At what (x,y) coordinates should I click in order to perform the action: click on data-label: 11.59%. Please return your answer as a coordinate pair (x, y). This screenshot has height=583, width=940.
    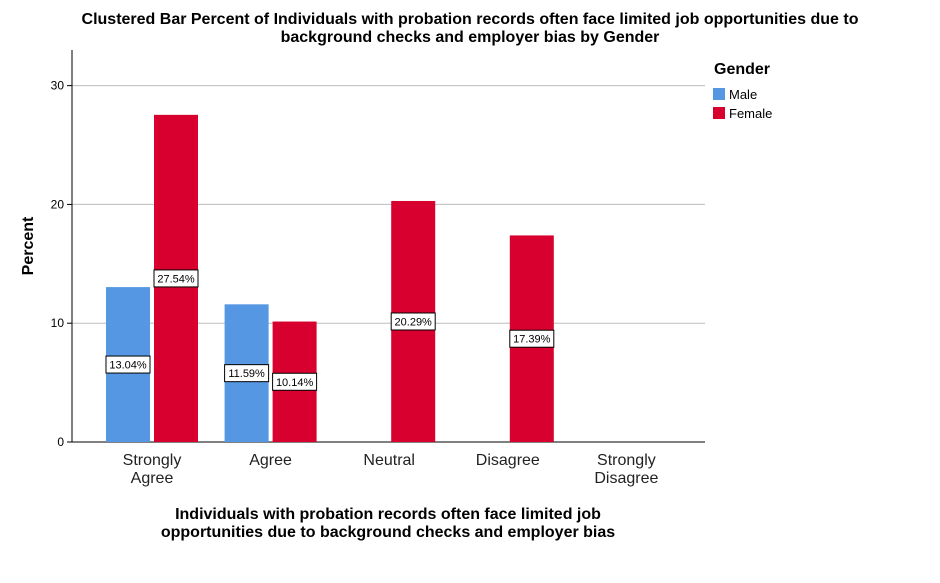
    Looking at the image, I should click on (246, 374).